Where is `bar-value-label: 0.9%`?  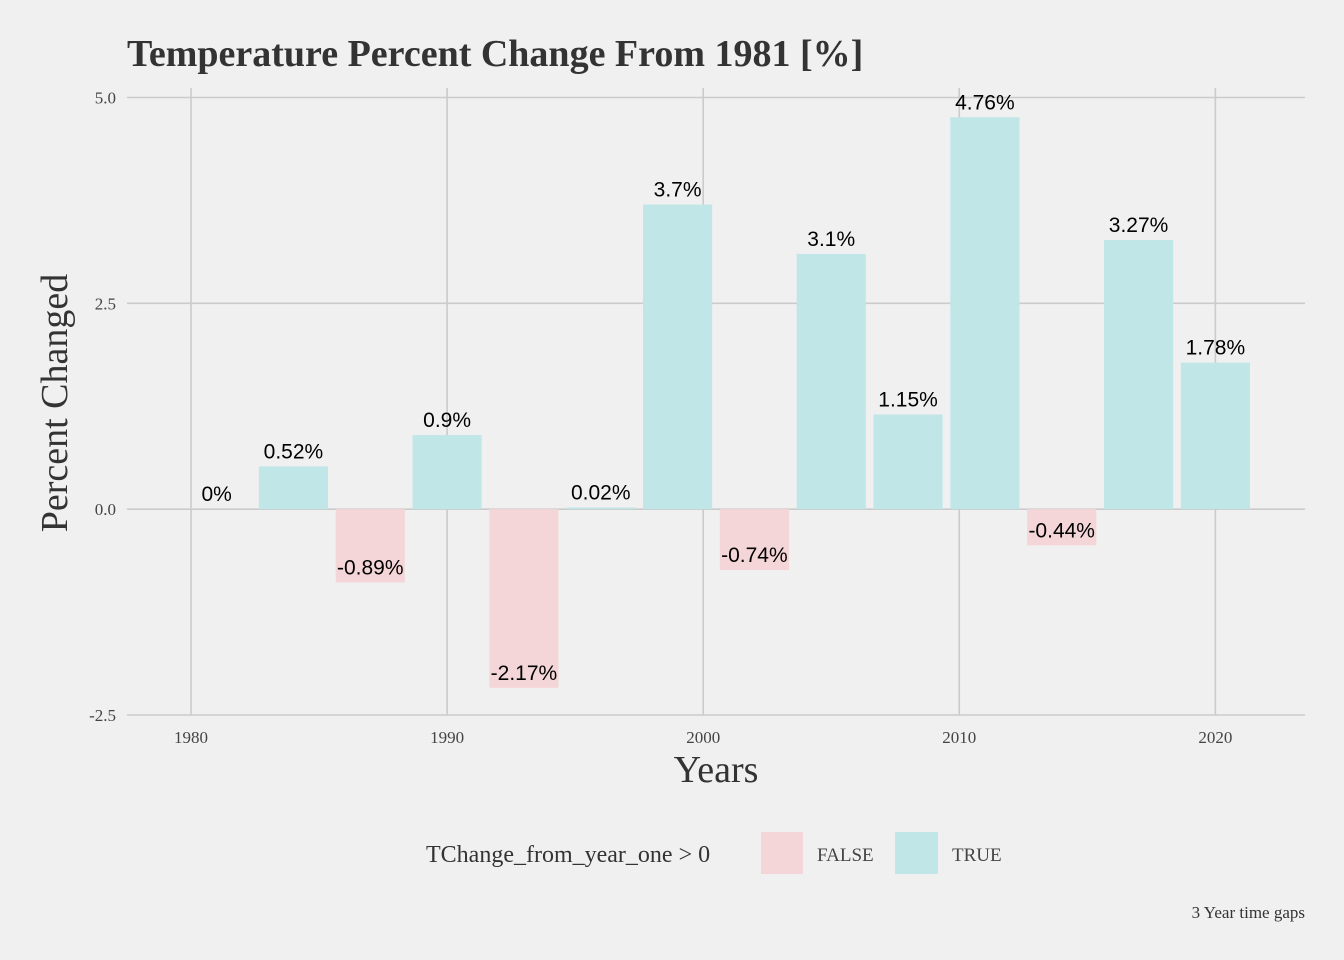
bar-value-label: 0.9% is located at coordinates (447, 420).